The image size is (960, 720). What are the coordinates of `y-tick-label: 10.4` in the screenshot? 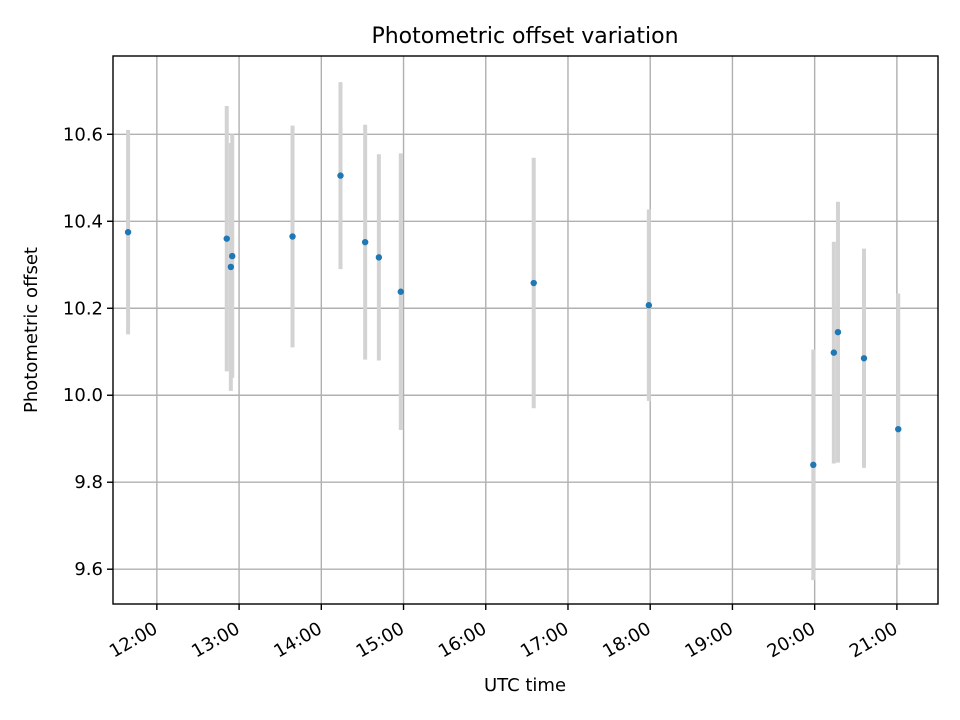 It's located at (83, 221).